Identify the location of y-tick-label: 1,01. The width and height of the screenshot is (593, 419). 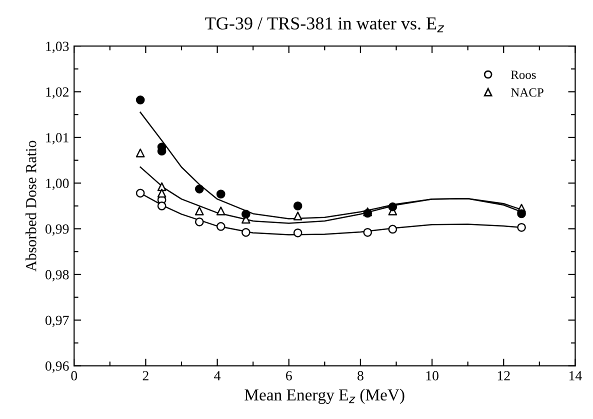
(57, 138).